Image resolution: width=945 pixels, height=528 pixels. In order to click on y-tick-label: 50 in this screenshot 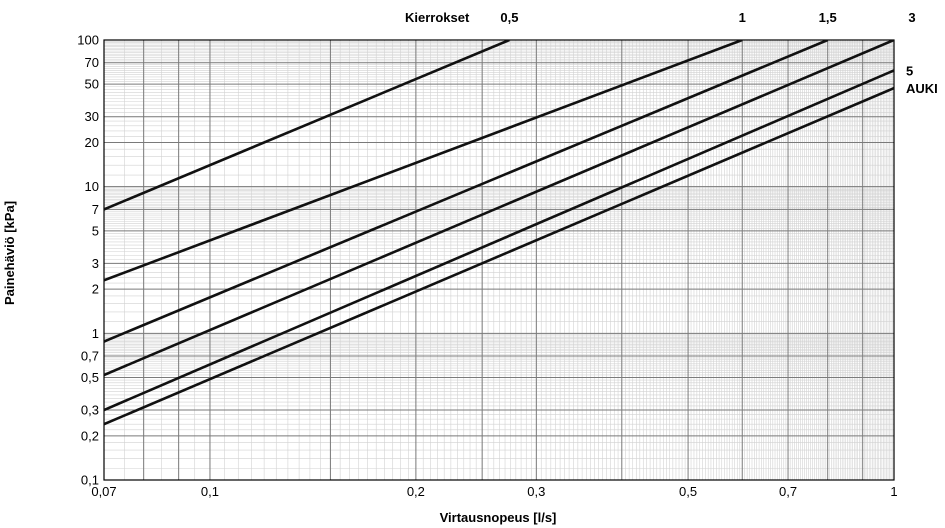, I will do `click(92, 84)`.